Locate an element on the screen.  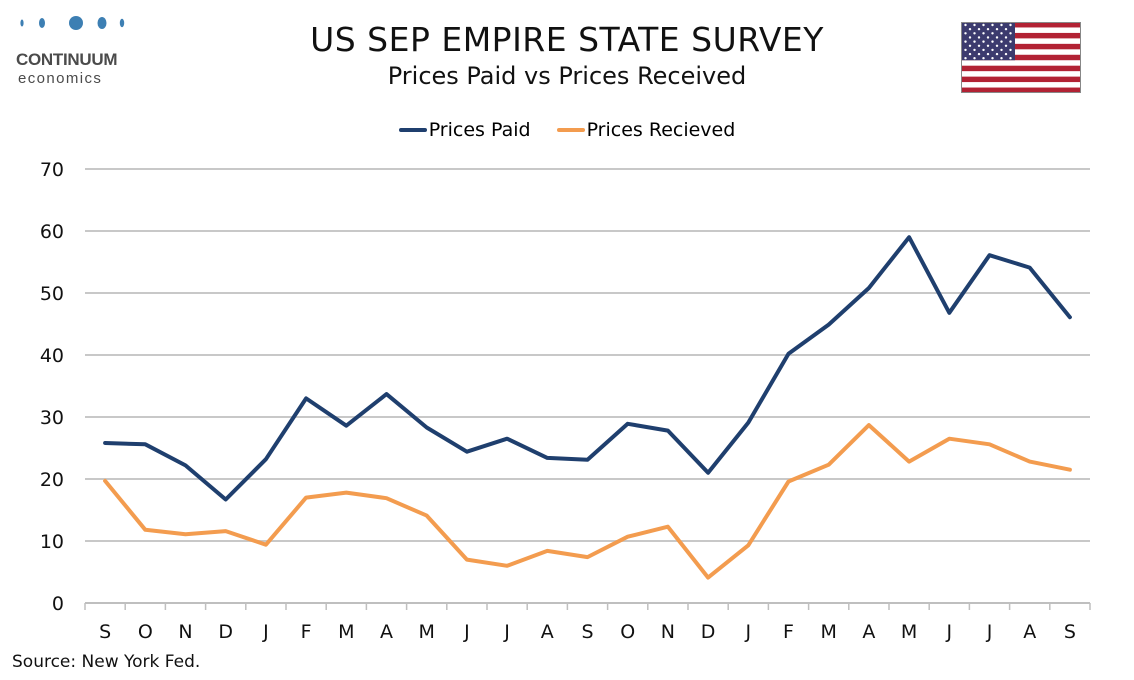
y-tick-label: 40 is located at coordinates (52, 356).